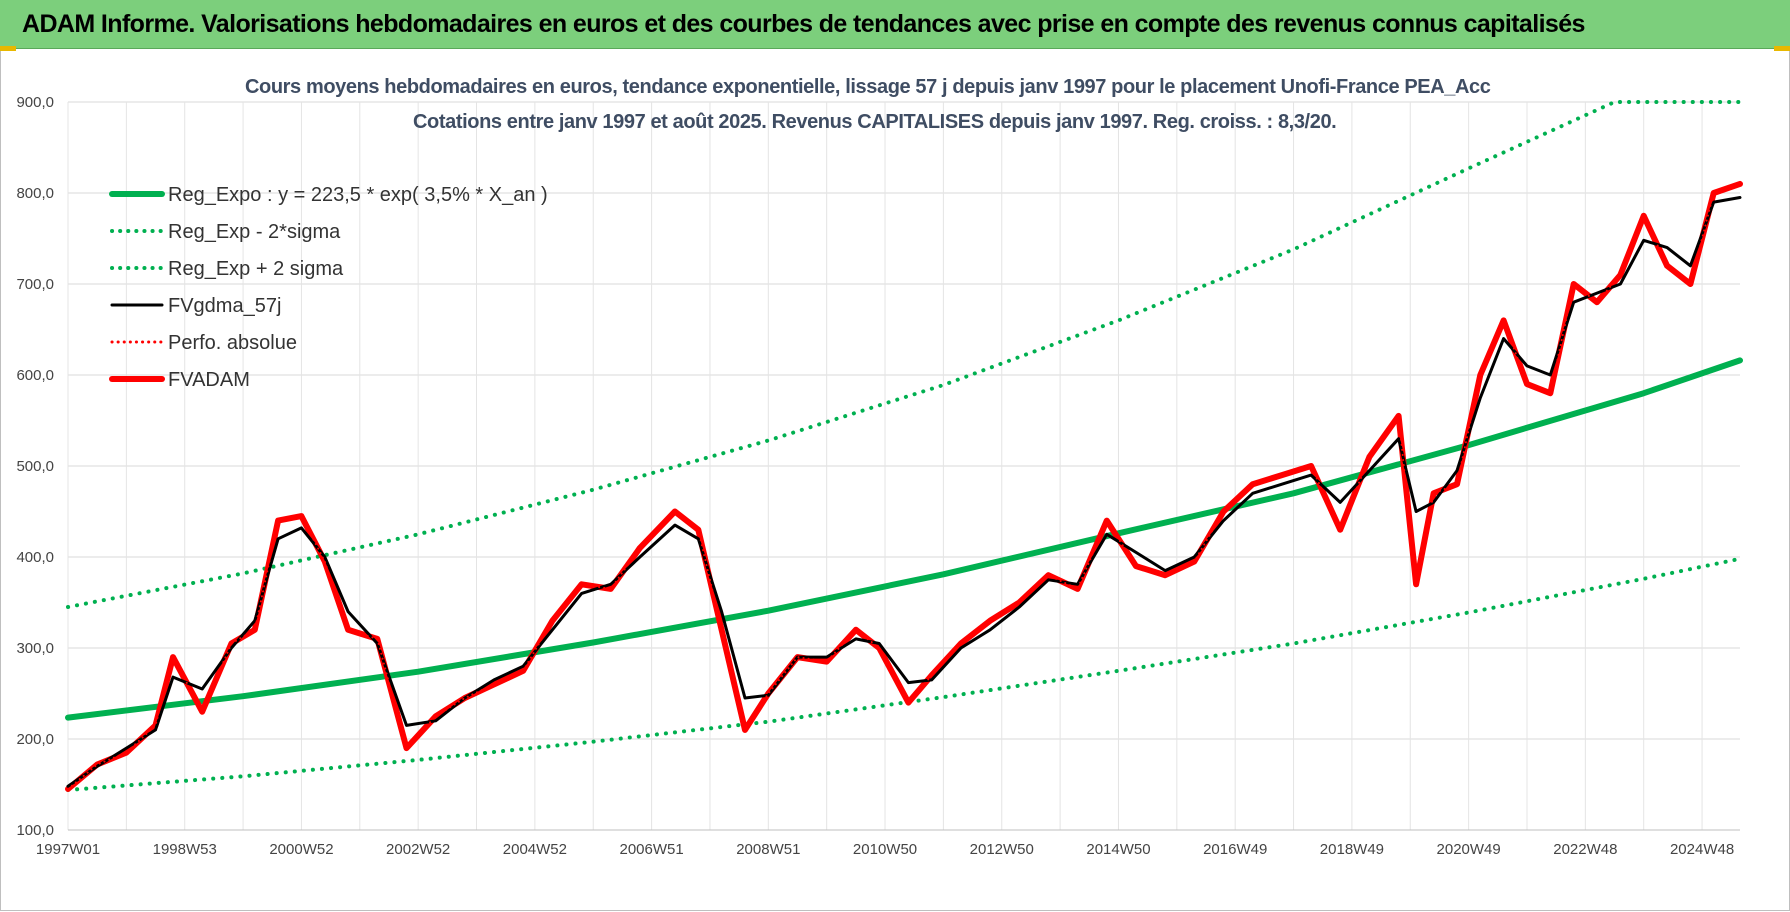  Describe the element at coordinates (1782, 48) in the screenshot. I see `corner-mark-right` at that location.